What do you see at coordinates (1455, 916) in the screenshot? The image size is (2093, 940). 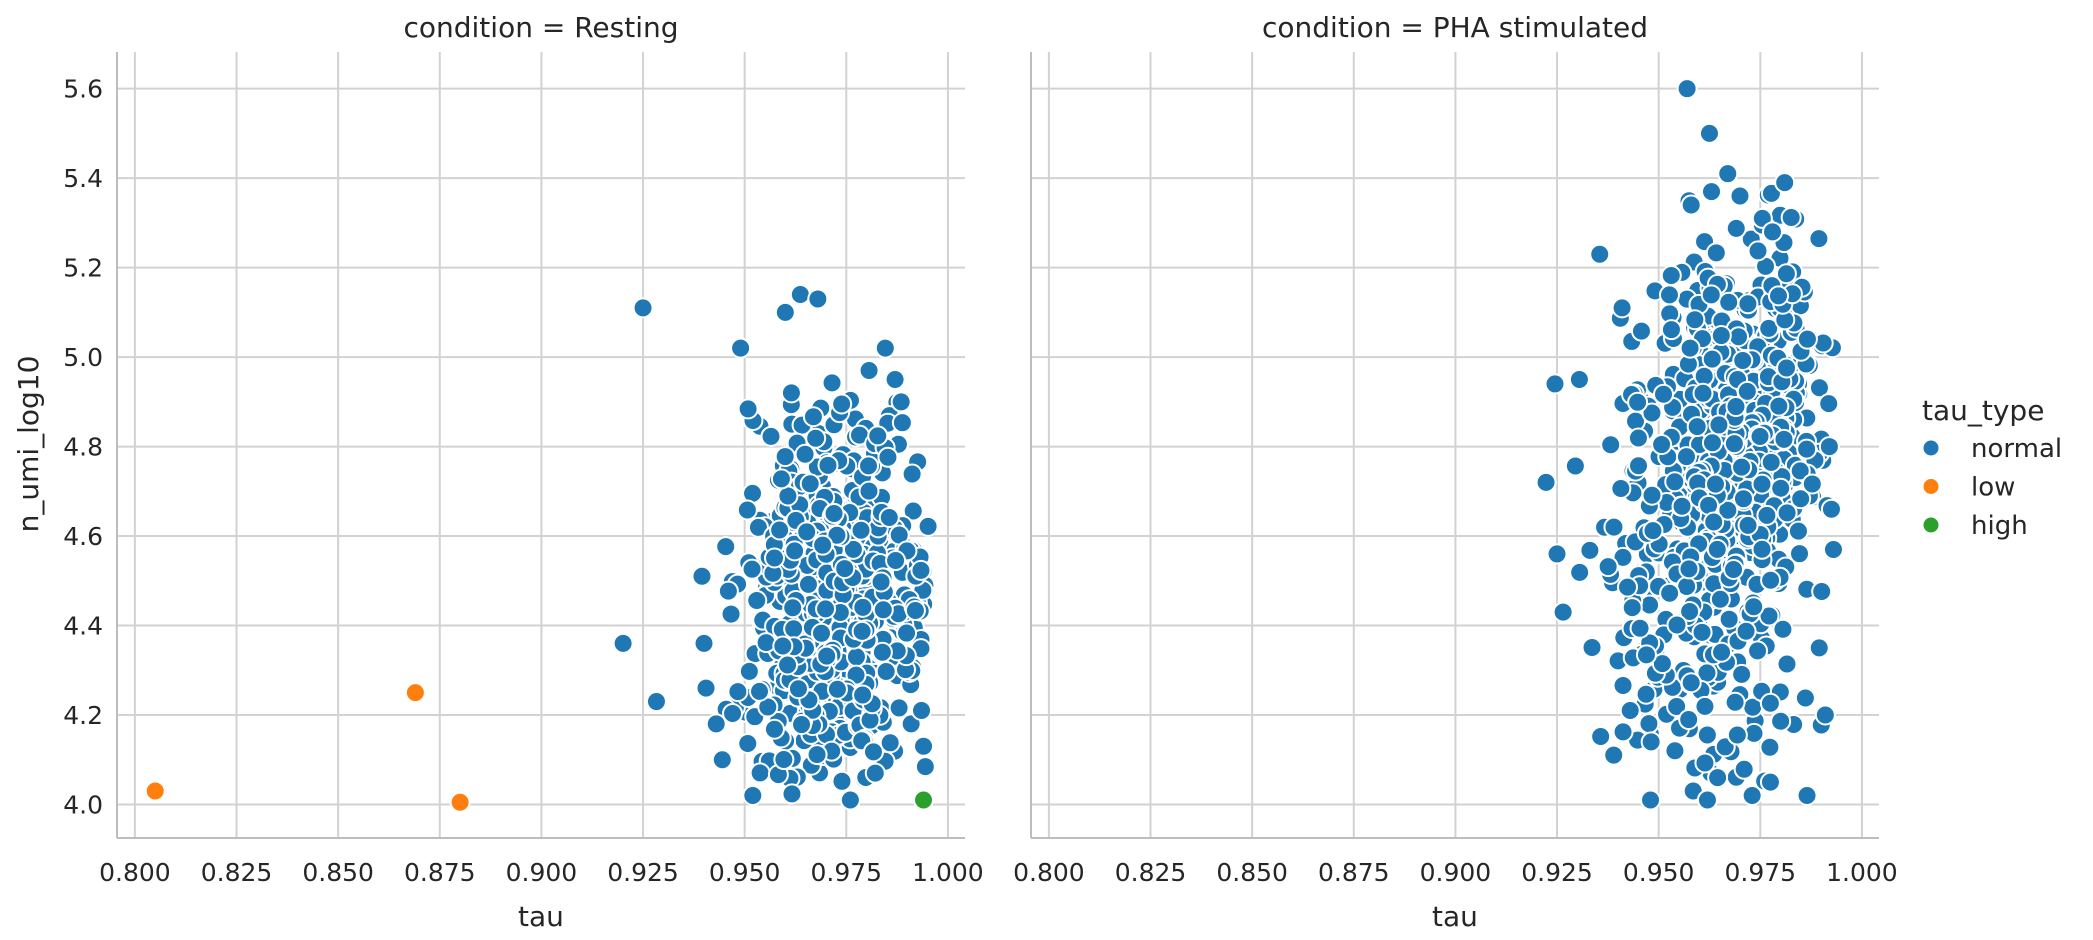 I see `x-axis-label-panel-1: tau` at bounding box center [1455, 916].